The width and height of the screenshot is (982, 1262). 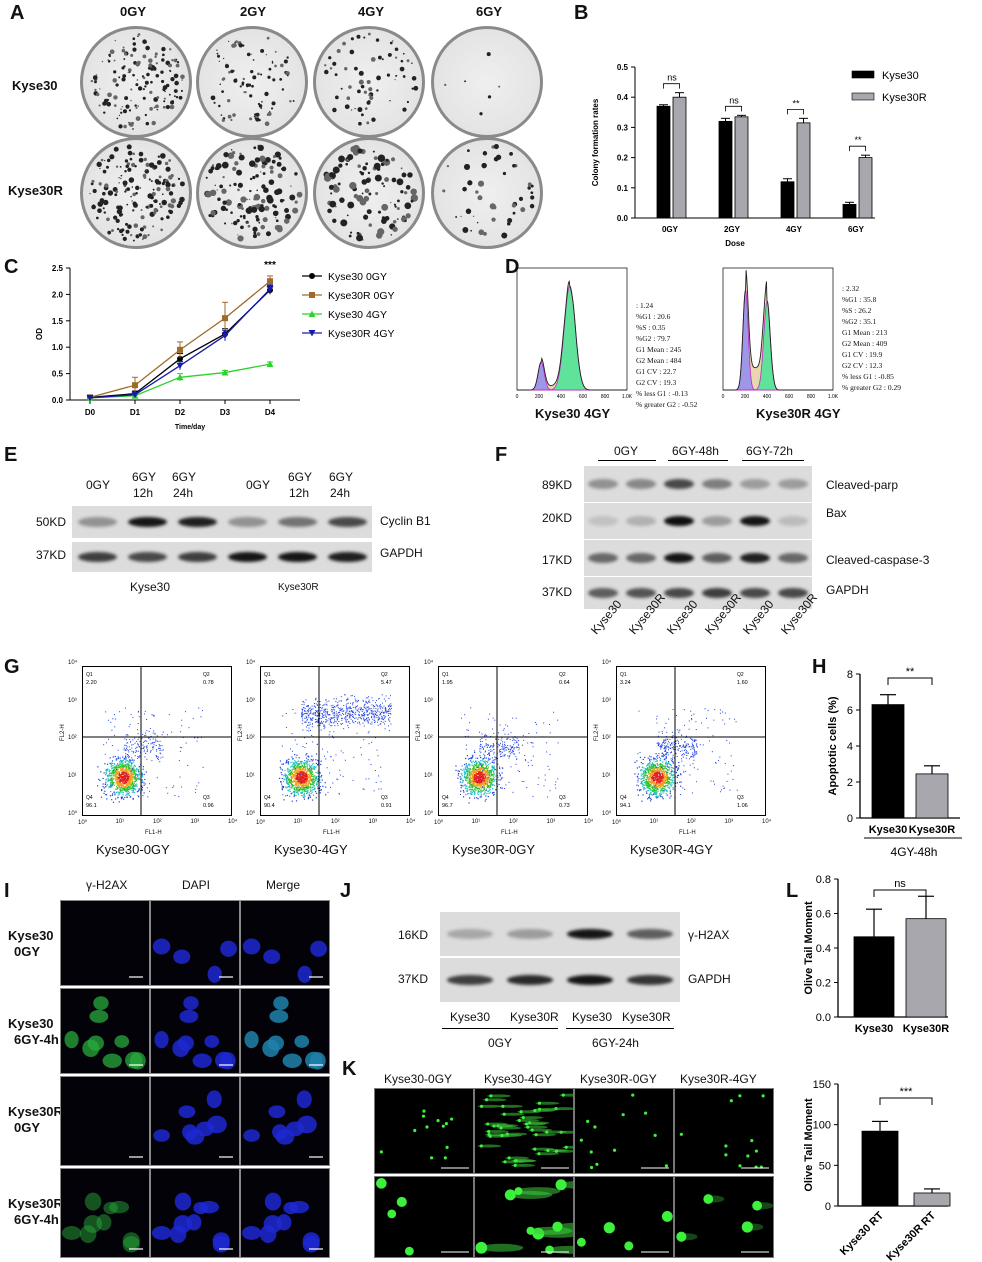 What do you see at coordinates (789, 397) in the screenshot?
I see `x-tick-label: 600` at bounding box center [789, 397].